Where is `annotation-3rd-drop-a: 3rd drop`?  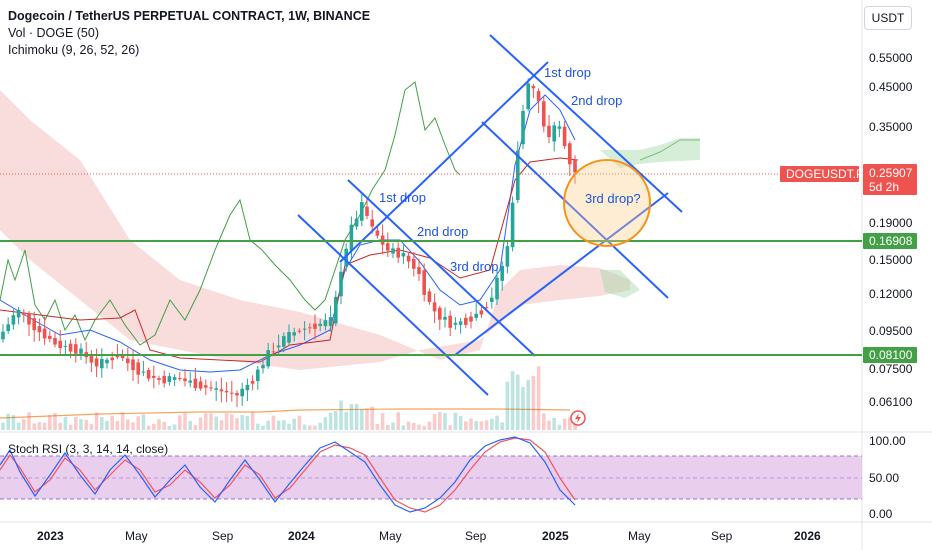
annotation-3rd-drop-a: 3rd drop is located at coordinates (474, 266).